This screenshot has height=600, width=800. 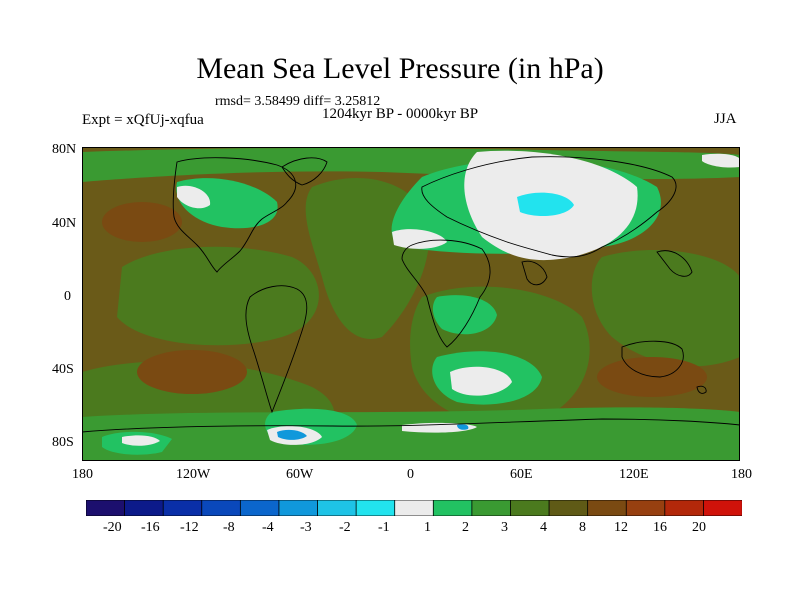 I want to click on colorbar-label: 2, so click(x=465, y=527).